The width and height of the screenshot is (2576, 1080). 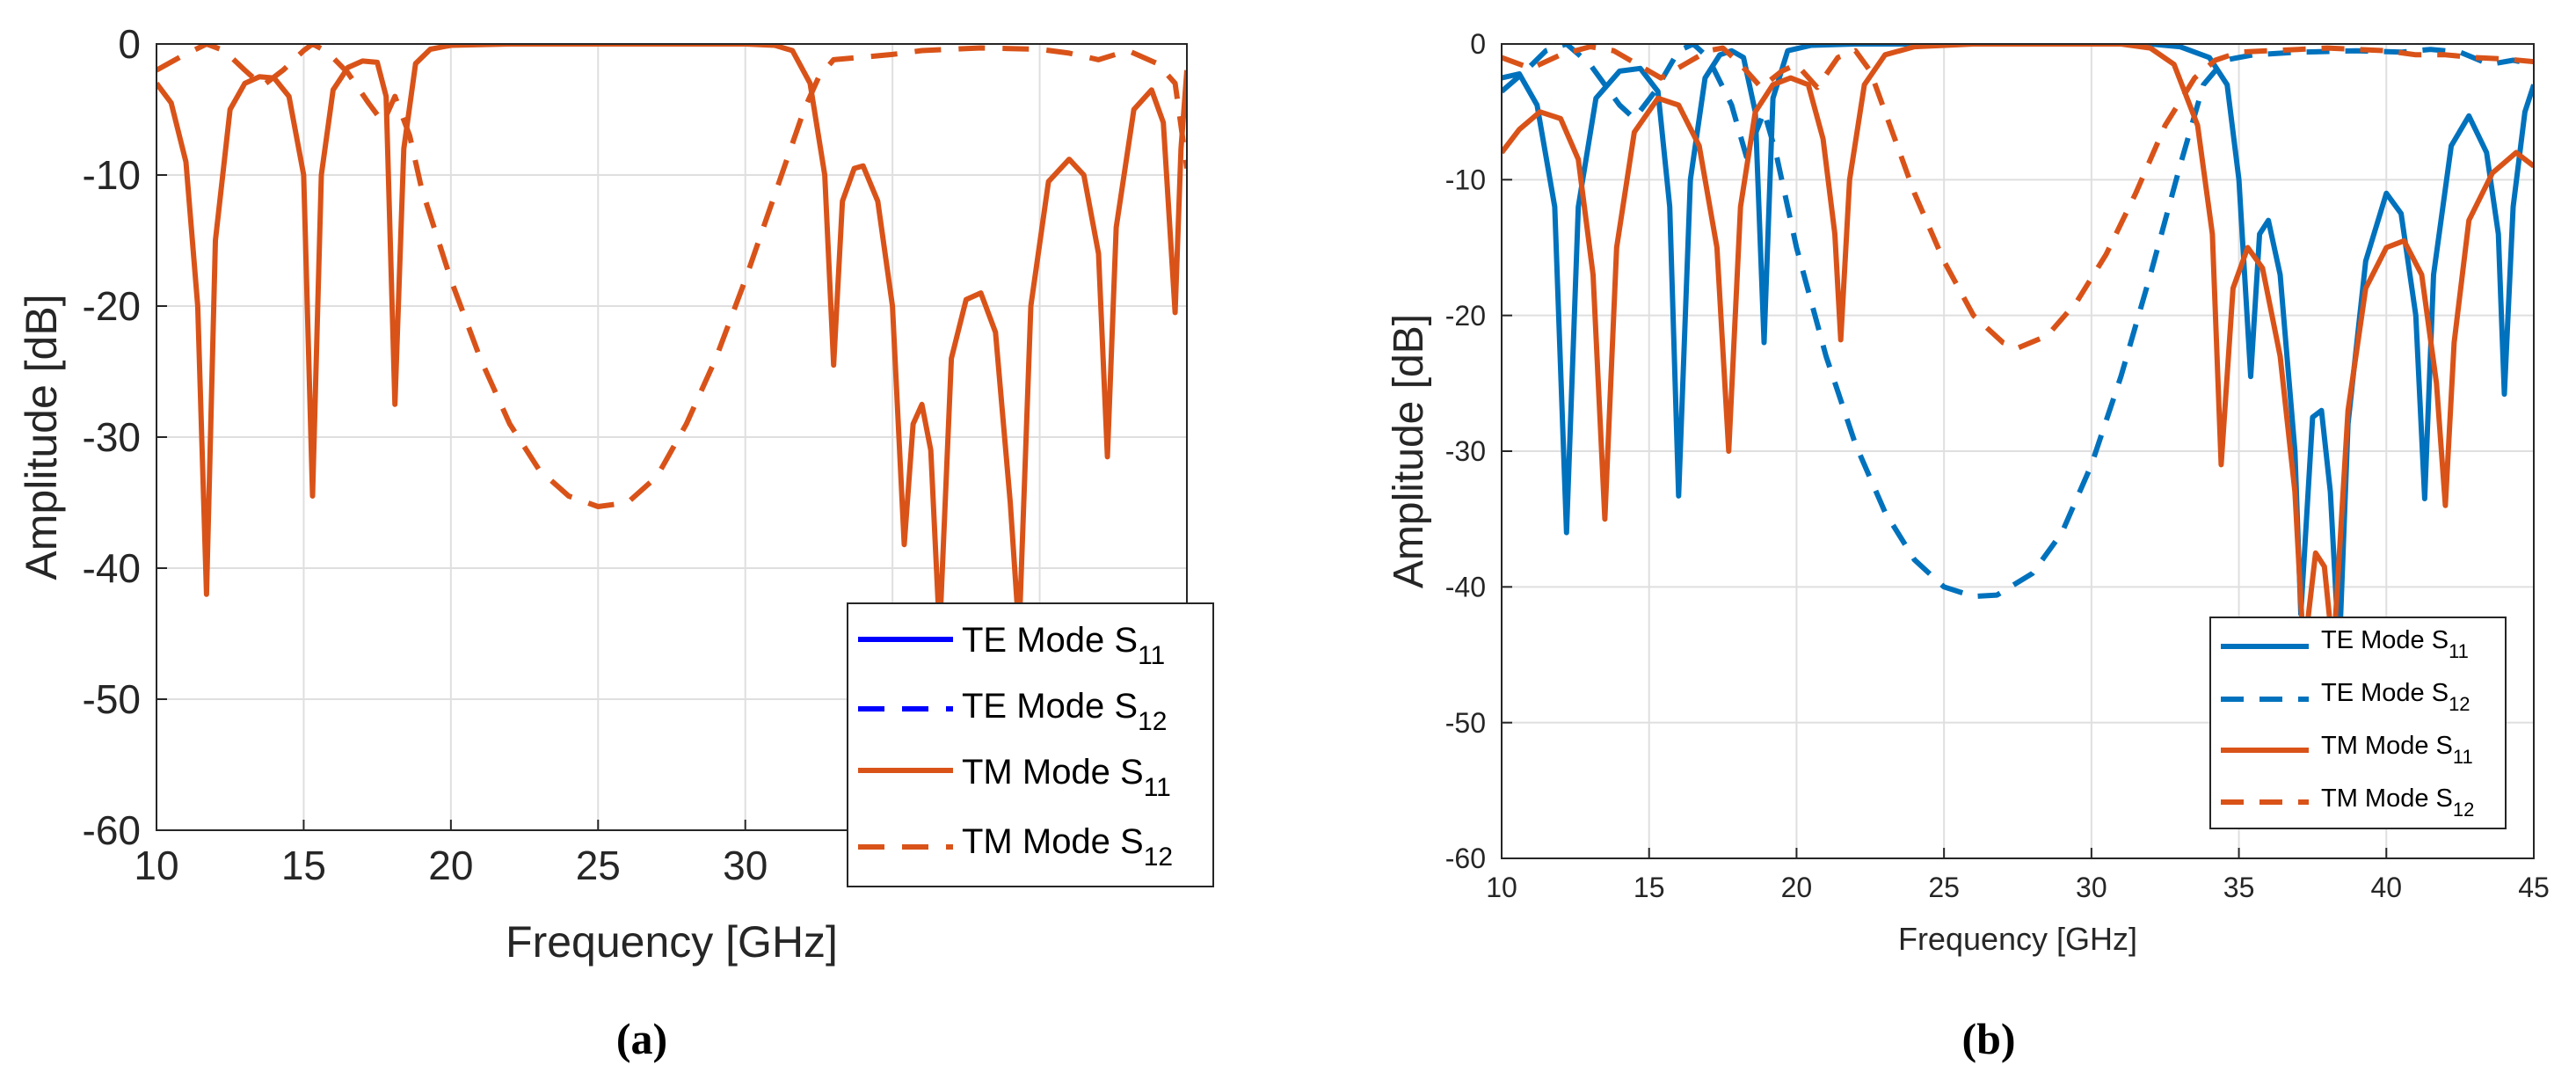 I want to click on x-tick-label-a: 20, so click(x=450, y=865).